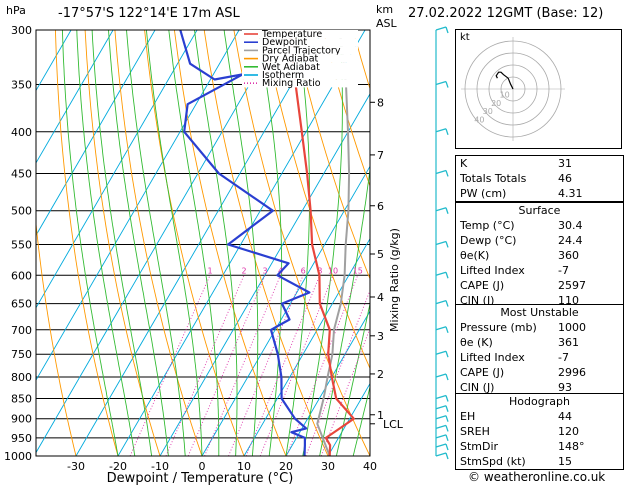  Describe the element at coordinates (570, 240) in the screenshot. I see `surface-value: 24.4` at that location.